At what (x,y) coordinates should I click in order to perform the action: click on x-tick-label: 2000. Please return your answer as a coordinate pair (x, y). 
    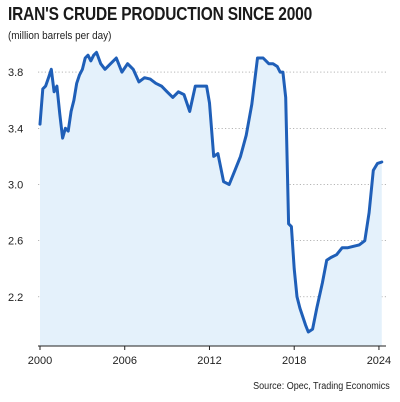
    Looking at the image, I should click on (40, 361).